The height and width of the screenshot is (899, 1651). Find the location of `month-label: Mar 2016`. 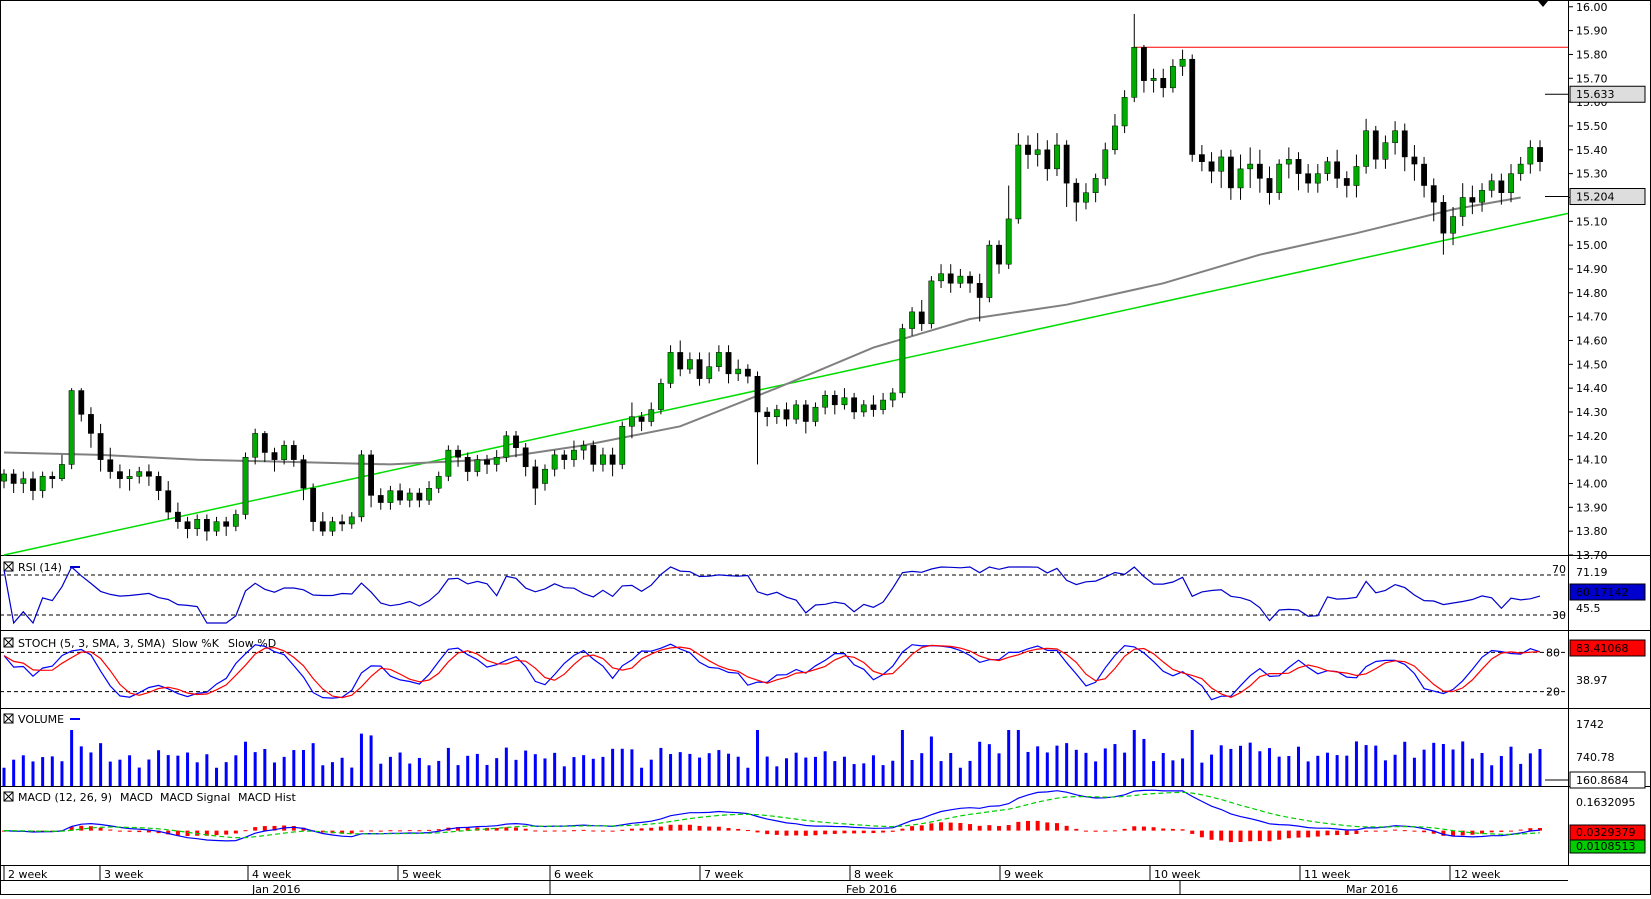

month-label: Mar 2016 is located at coordinates (1372, 889).